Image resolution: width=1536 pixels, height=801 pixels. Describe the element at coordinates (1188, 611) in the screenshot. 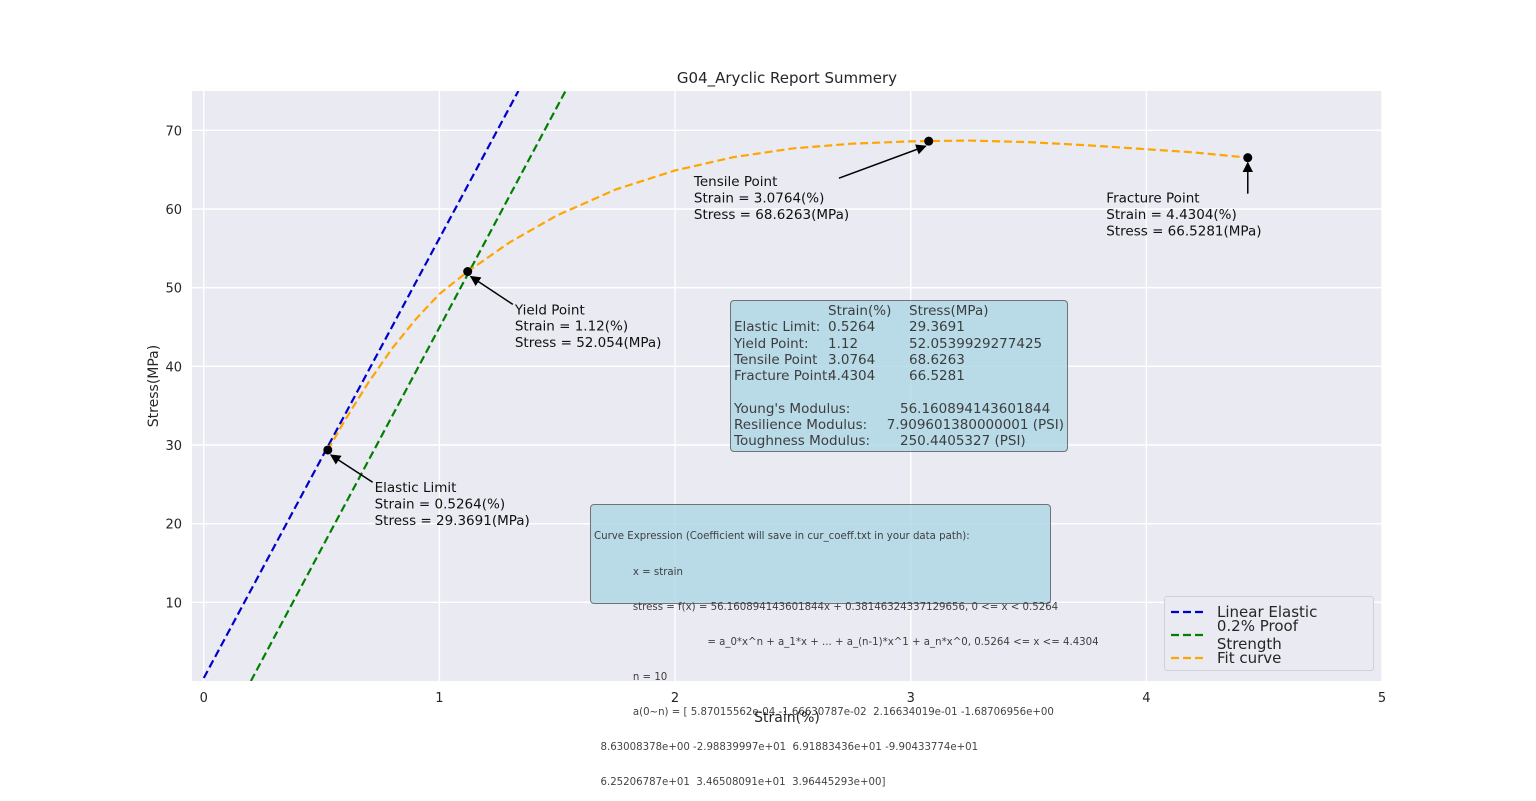

I see `legend-swatch-linear-elastic` at that location.